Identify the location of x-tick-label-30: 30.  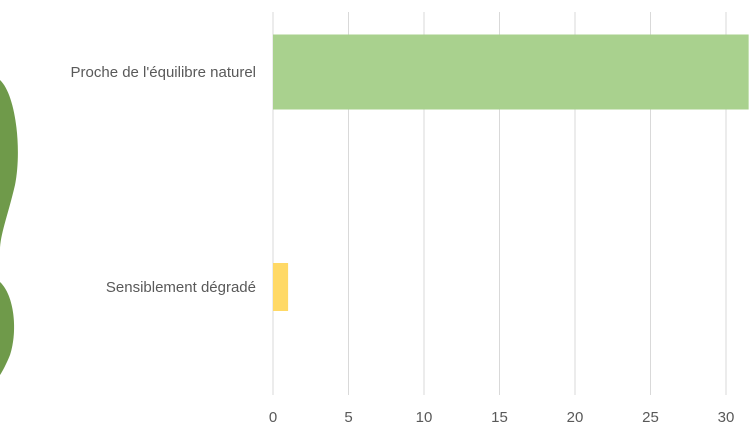
(726, 417).